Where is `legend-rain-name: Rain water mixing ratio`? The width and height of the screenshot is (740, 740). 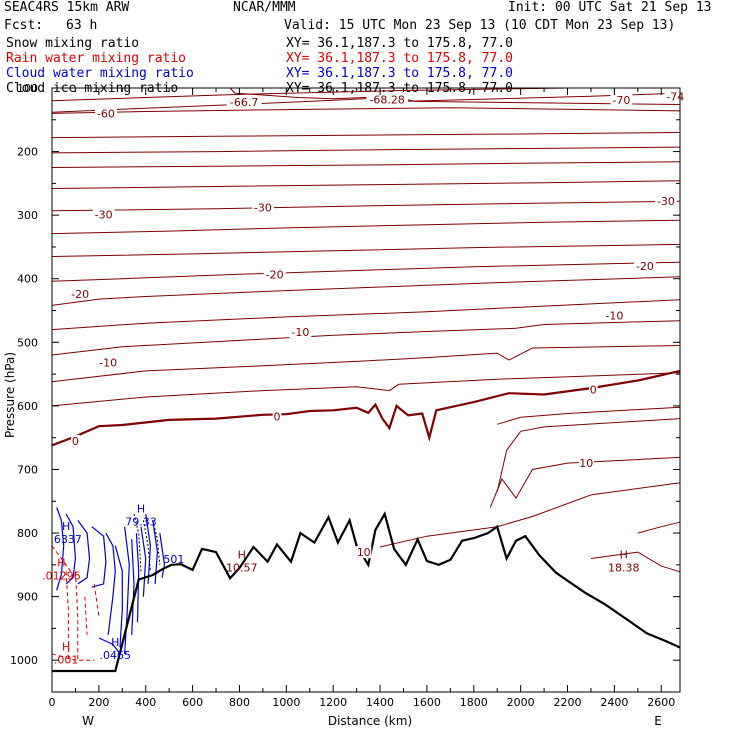 legend-rain-name: Rain water mixing ratio is located at coordinates (96, 58).